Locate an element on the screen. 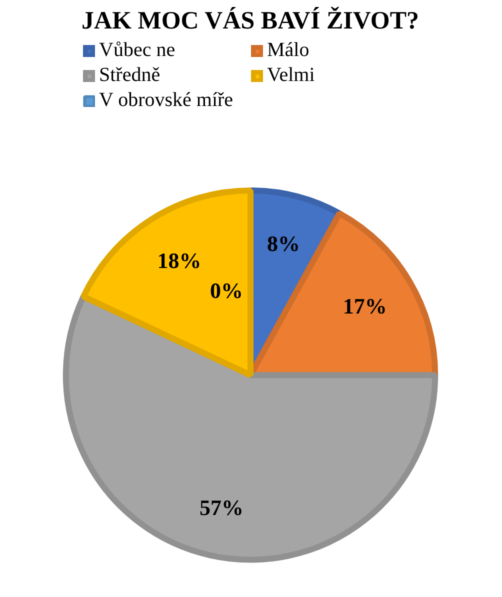  data-label: 17% is located at coordinates (364, 306).